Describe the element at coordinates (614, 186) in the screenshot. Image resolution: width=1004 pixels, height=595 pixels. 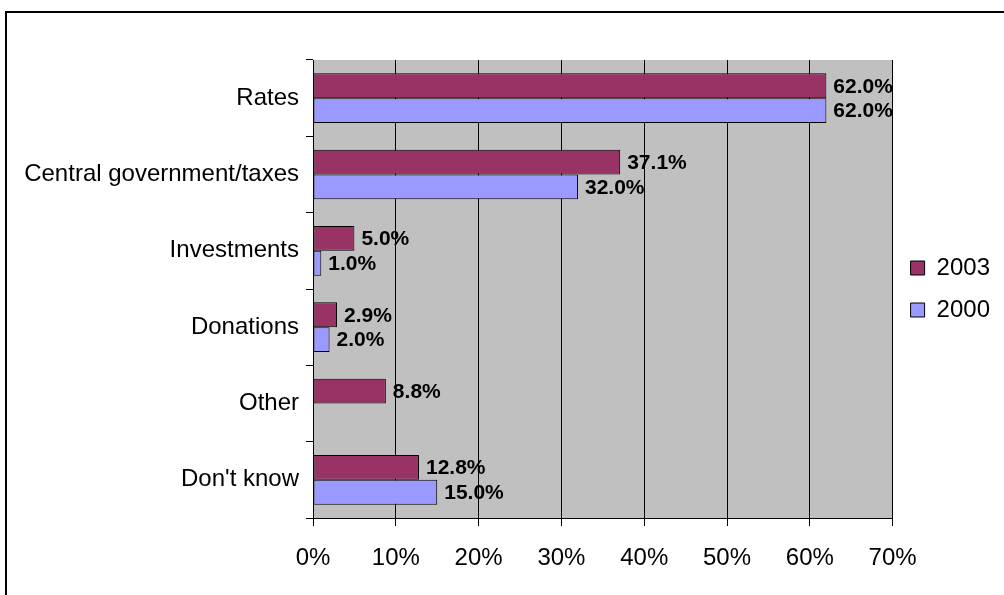
I see `data-label: 32.0%` at that location.